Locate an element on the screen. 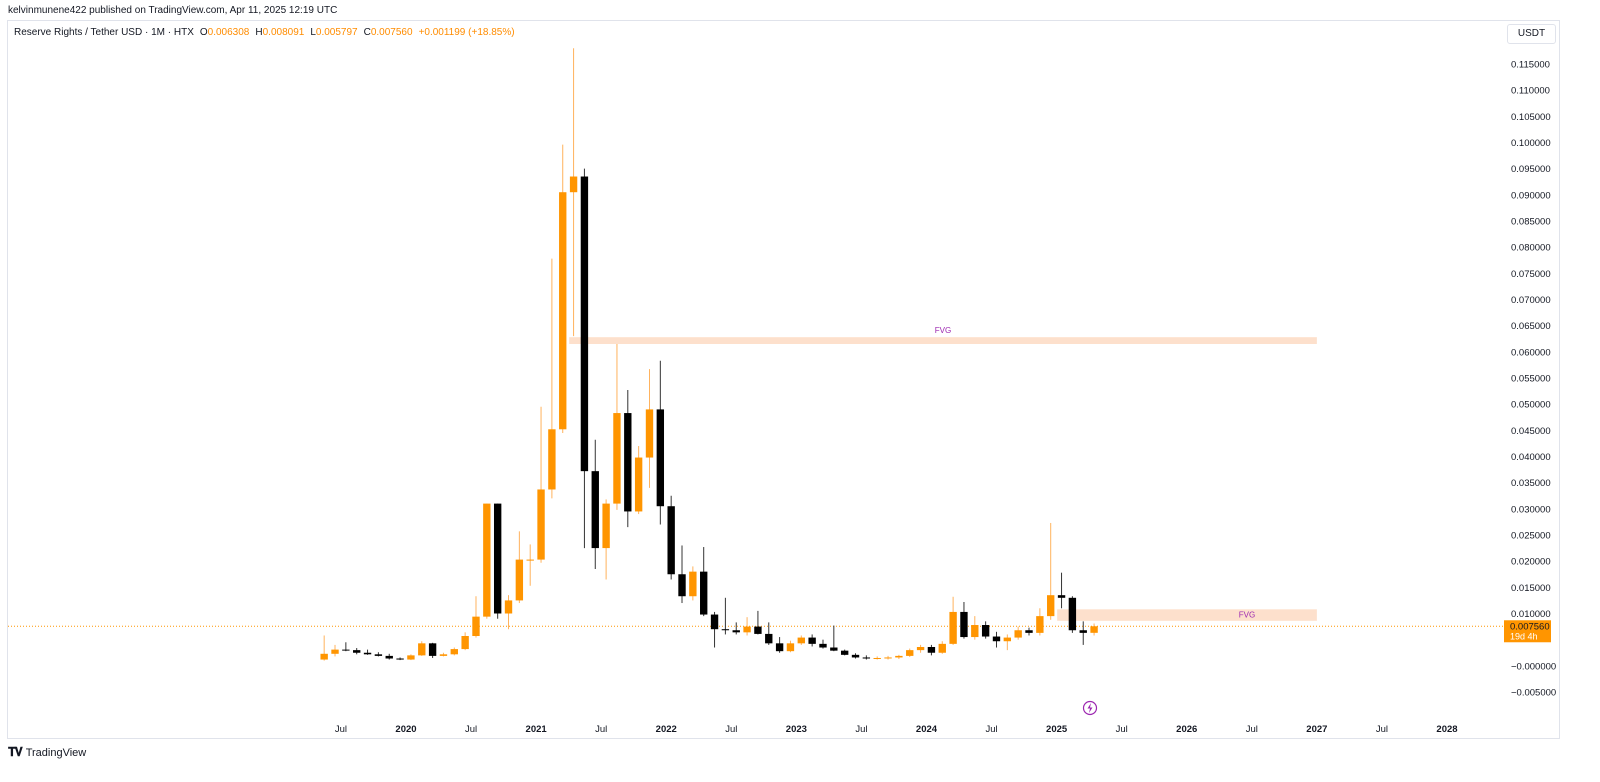  y-tick-label: −0.005000 is located at coordinates (1533, 693).